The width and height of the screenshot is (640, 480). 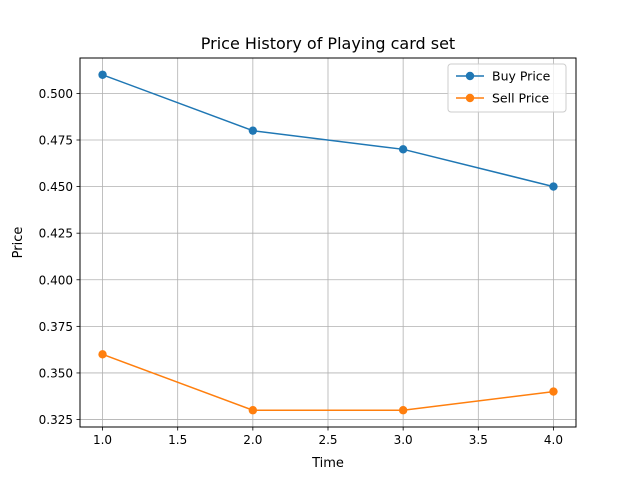 I want to click on x-tick-label: 1.0, so click(x=102, y=440).